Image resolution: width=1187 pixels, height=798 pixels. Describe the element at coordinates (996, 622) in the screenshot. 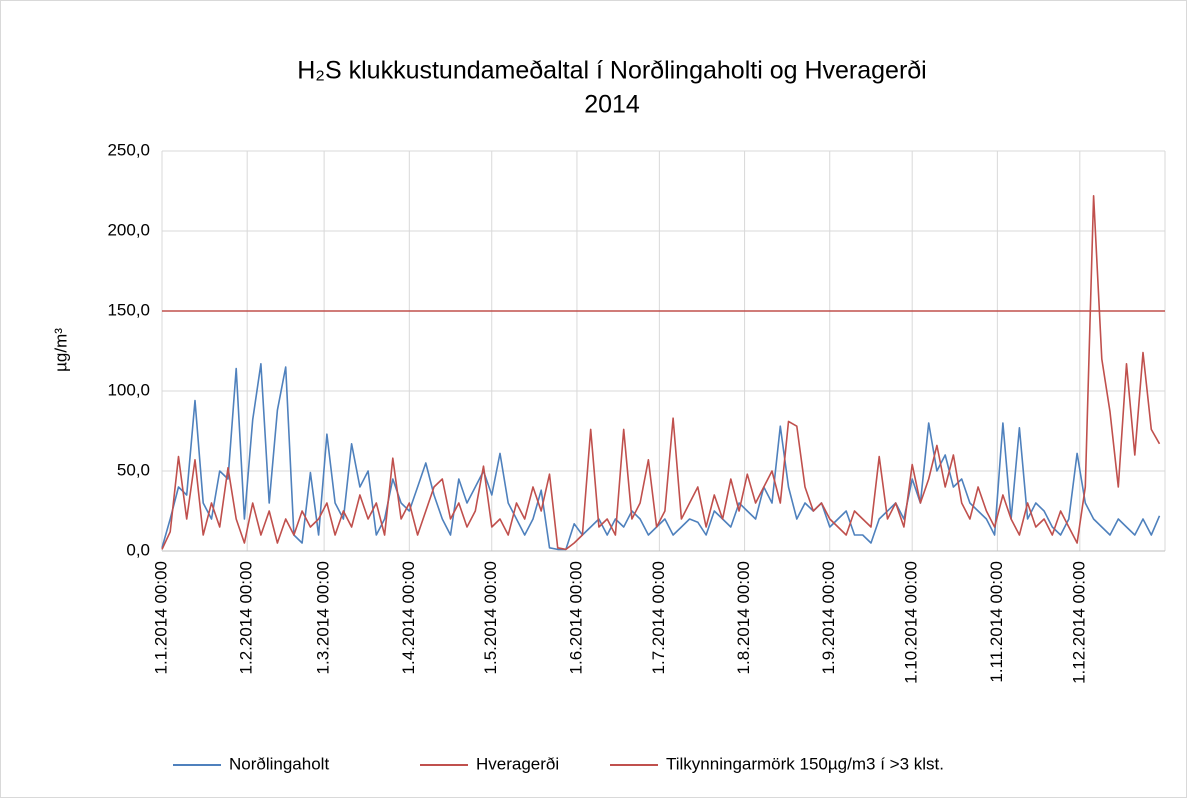

I see `x-tick-label: 1.11.2014 00:00` at that location.